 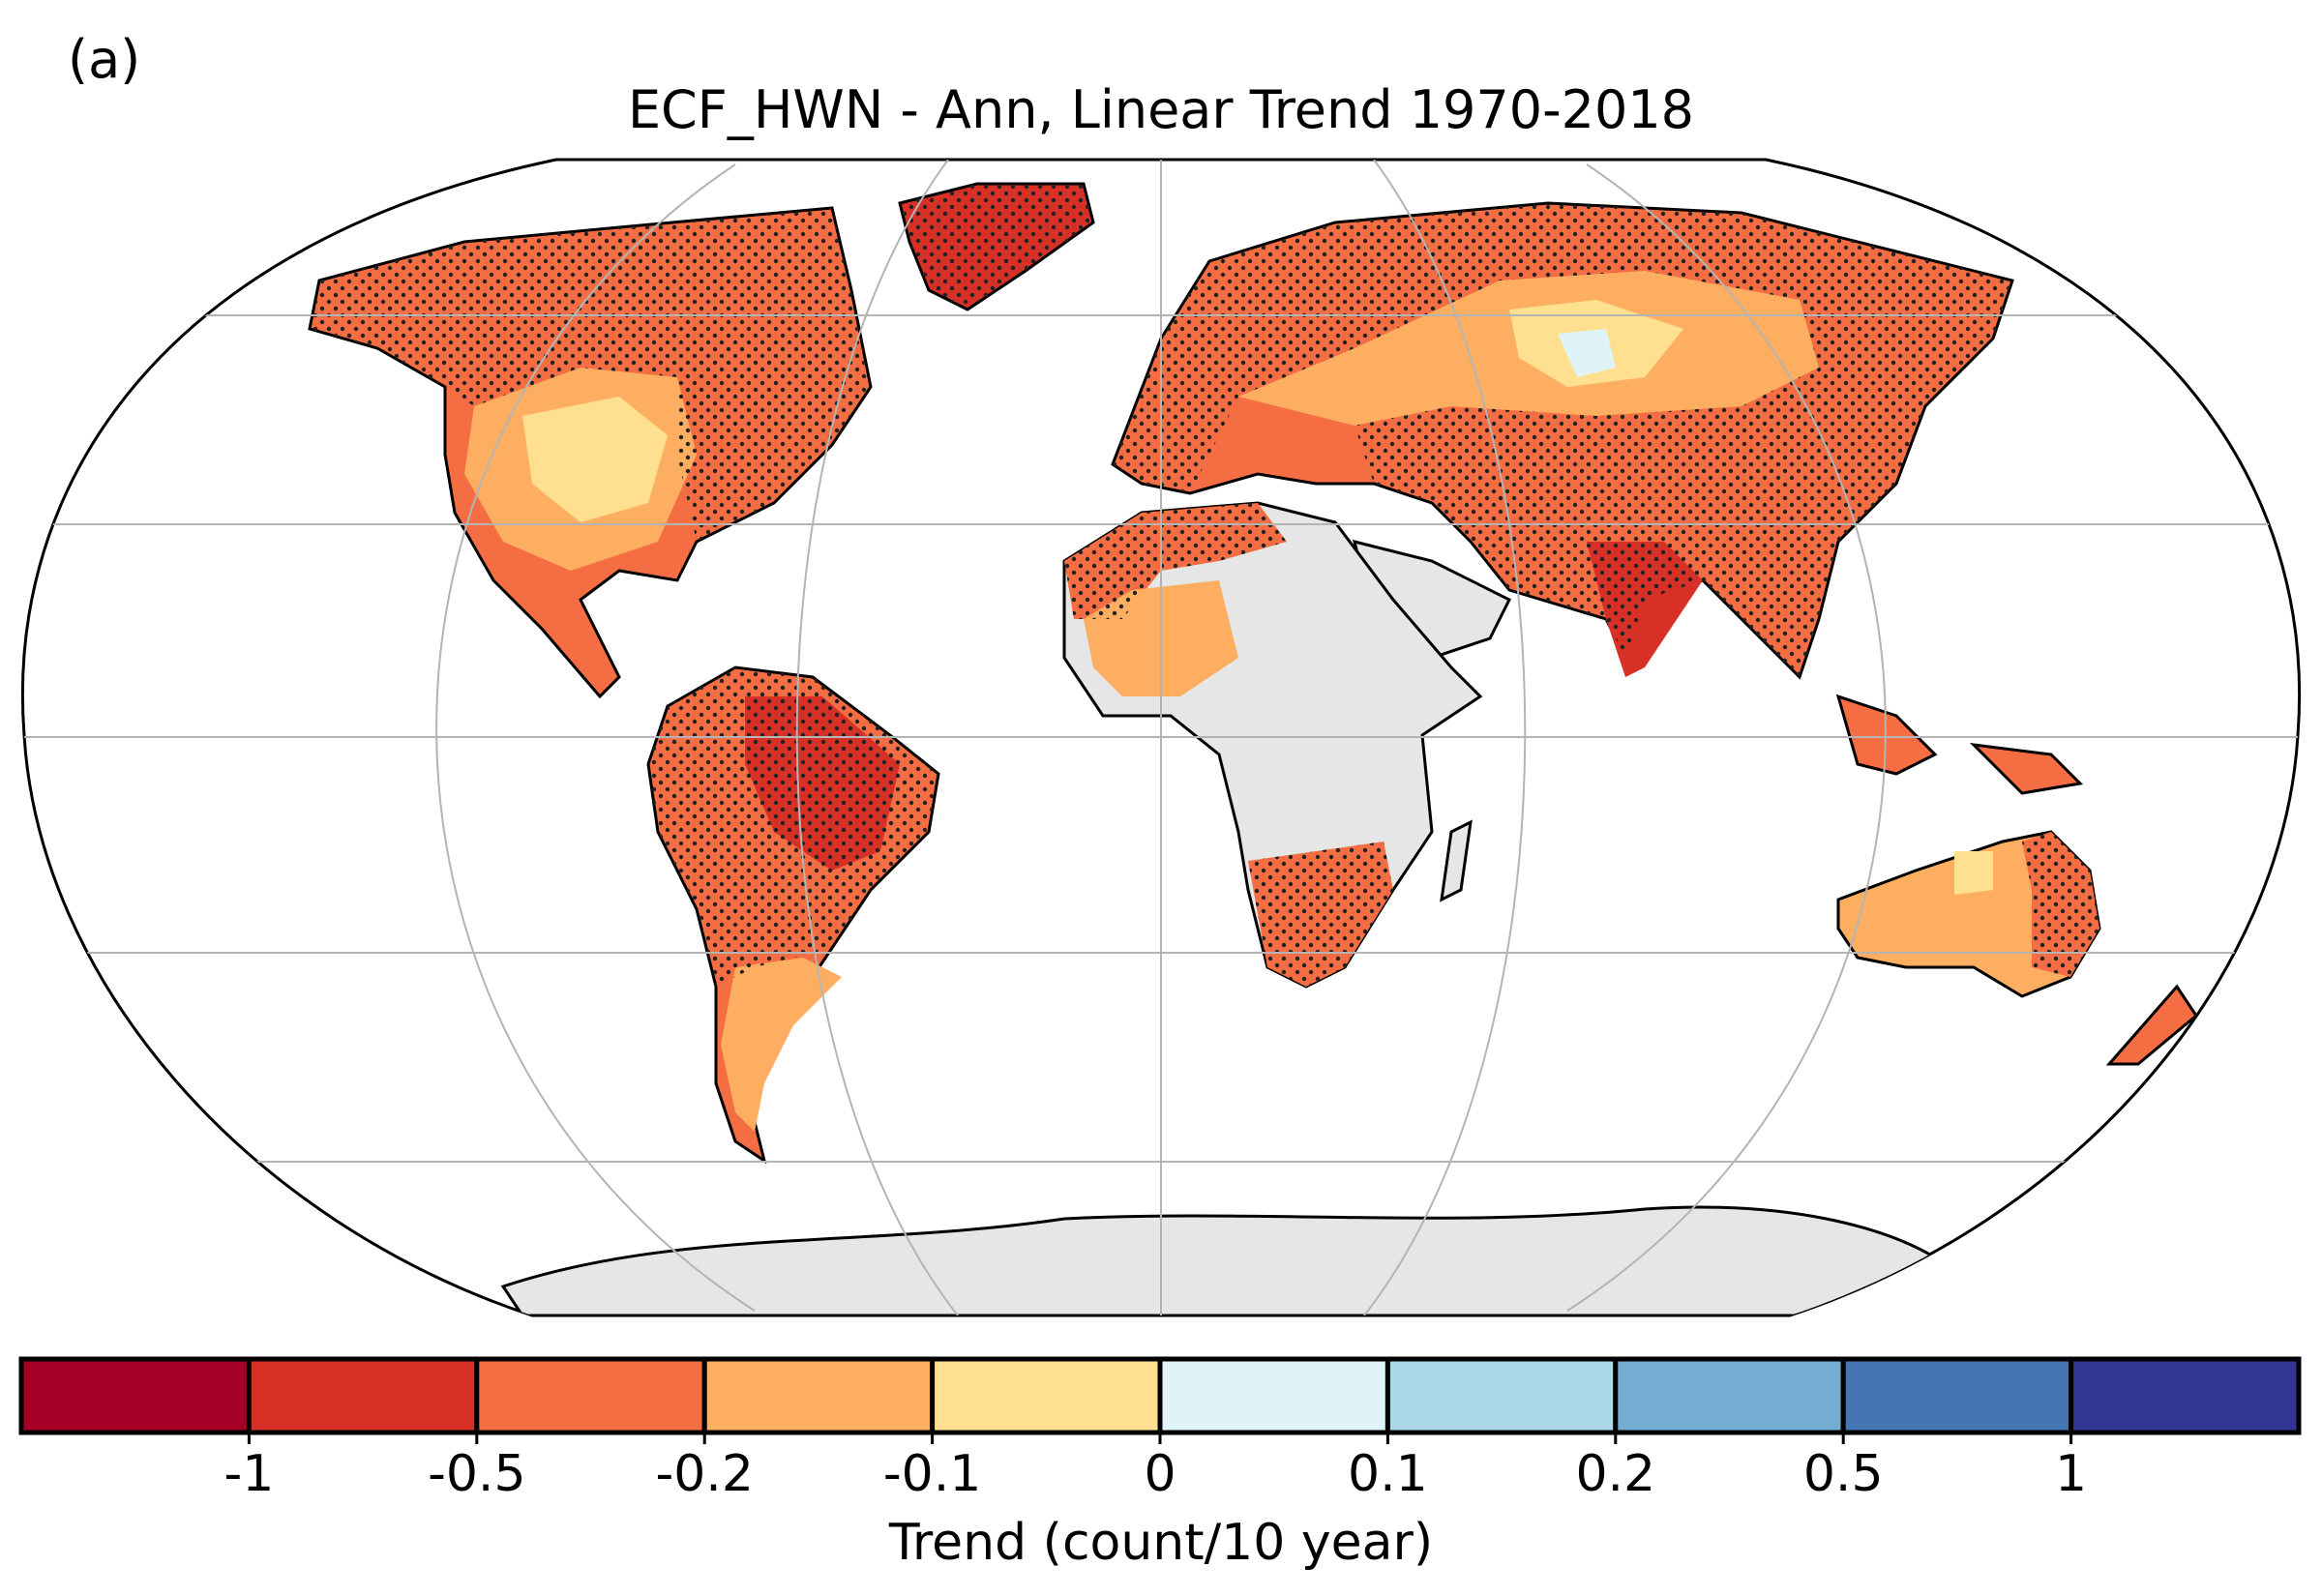 What do you see at coordinates (1161, 109) in the screenshot?
I see `map-title: ECF_HWN - Ann, Linear Trend 1970-2018` at bounding box center [1161, 109].